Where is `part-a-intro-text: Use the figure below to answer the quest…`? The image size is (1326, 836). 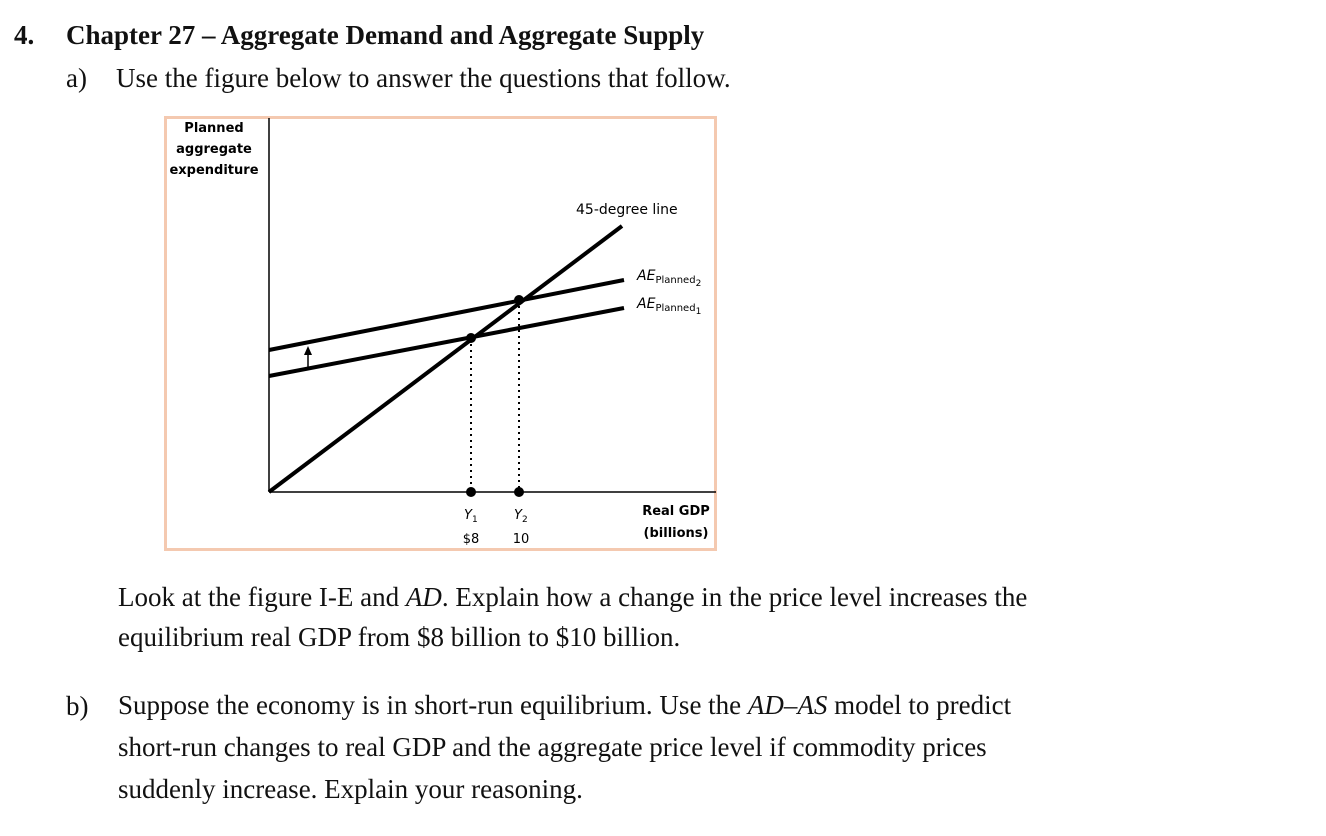 part-a-intro-text: Use the figure below to answer the quest… is located at coordinates (423, 78).